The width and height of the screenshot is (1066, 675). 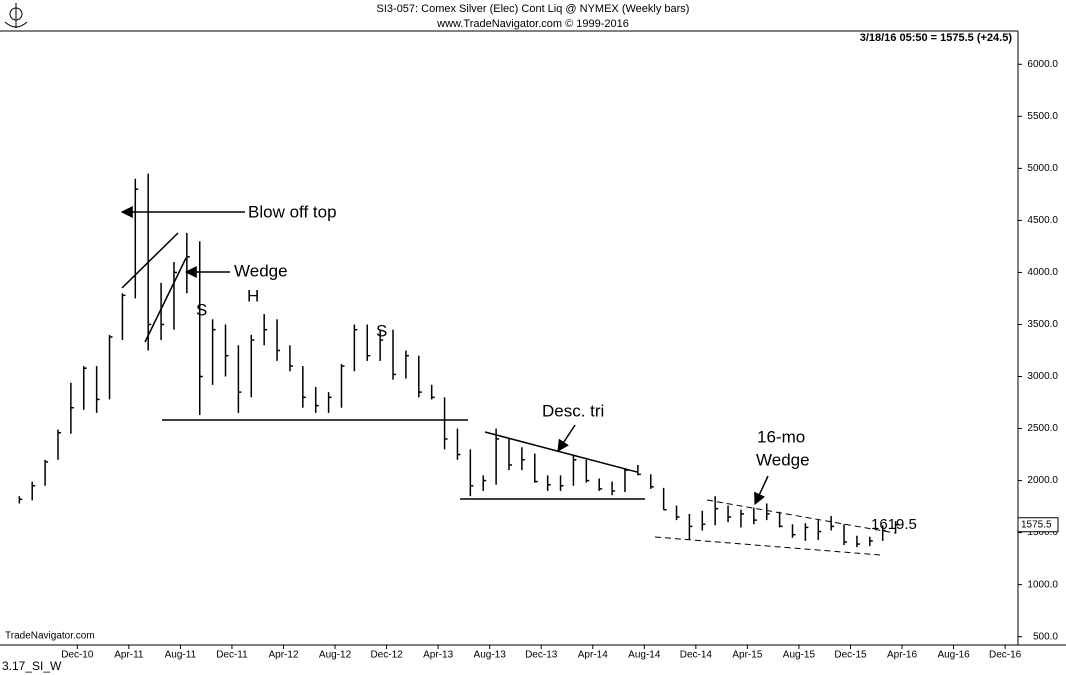 What do you see at coordinates (1042, 480) in the screenshot?
I see `y-tick-label: 2000.0` at bounding box center [1042, 480].